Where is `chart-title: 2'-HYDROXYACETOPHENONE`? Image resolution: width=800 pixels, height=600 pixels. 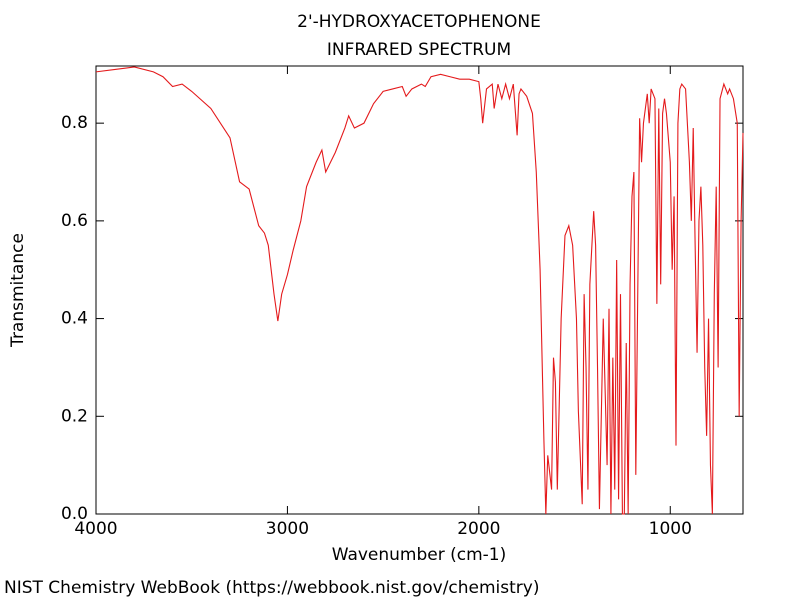
chart-title: 2'-HYDROXYACETOPHENONE is located at coordinates (419, 22).